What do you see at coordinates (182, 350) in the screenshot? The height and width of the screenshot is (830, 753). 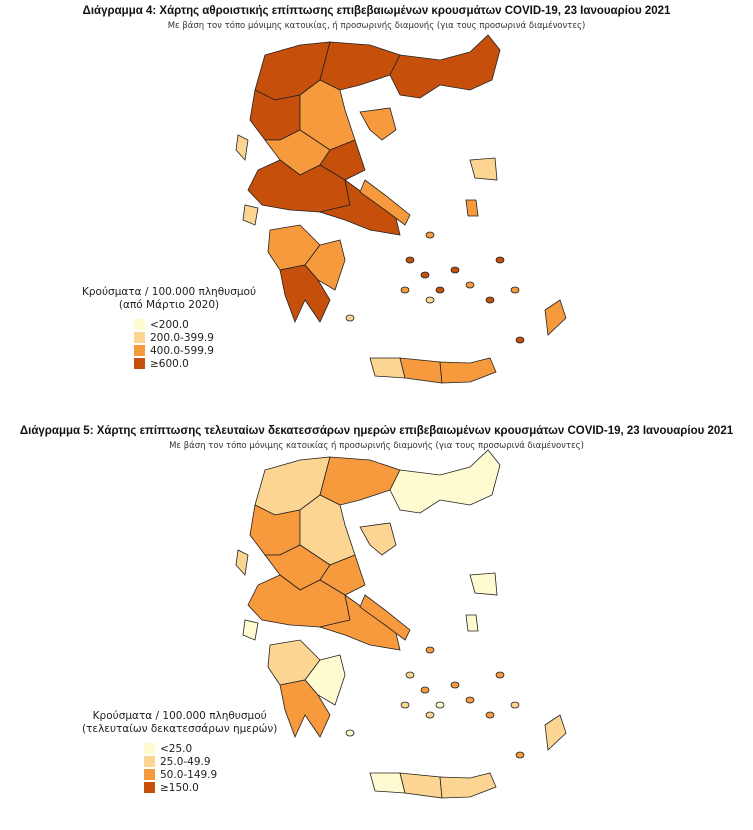 I see `legend-label: 400.0-599.9` at bounding box center [182, 350].